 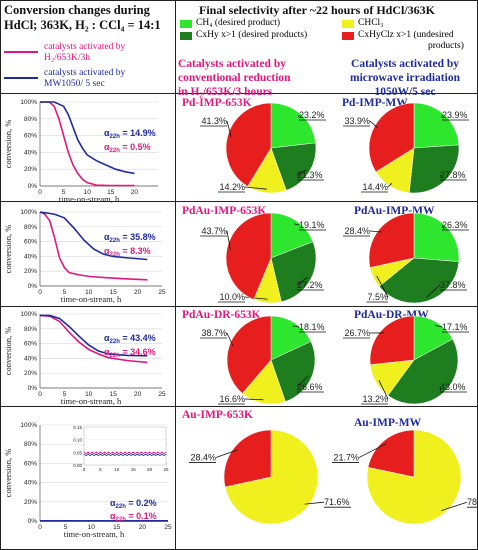 What do you see at coordinates (82, 25) in the screenshot?
I see `header-title-line2: HdCl; 363K, H₂ : CCl₄ = 14:1` at bounding box center [82, 25].